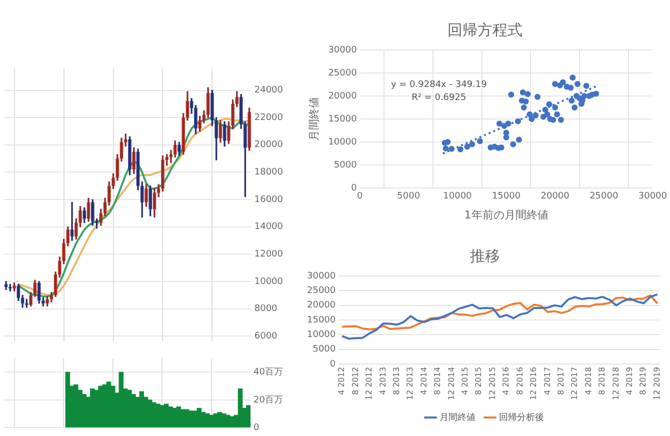 Image resolution: width=670 pixels, height=436 pixels. I want to click on y-tick-label: 12000, so click(269, 255).